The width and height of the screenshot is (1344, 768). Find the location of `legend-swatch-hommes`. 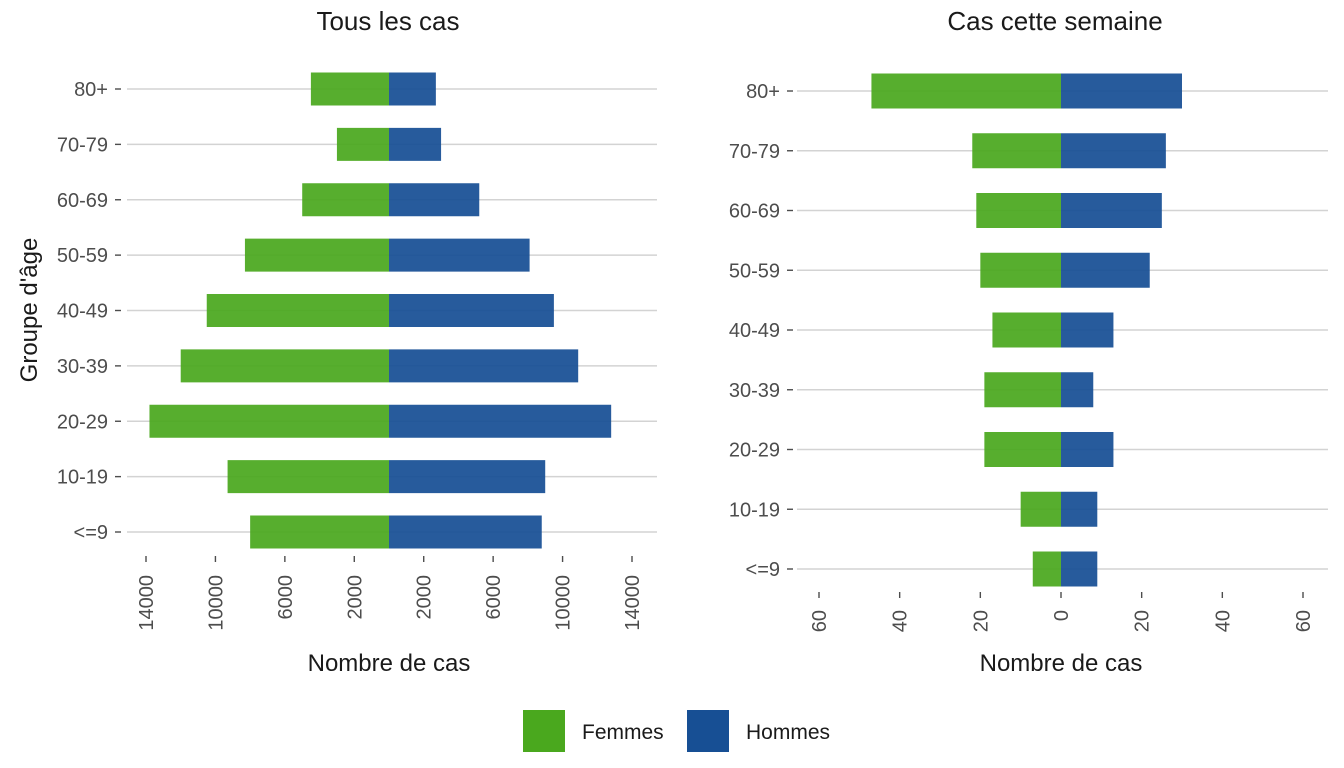

legend-swatch-hommes is located at coordinates (708, 731).